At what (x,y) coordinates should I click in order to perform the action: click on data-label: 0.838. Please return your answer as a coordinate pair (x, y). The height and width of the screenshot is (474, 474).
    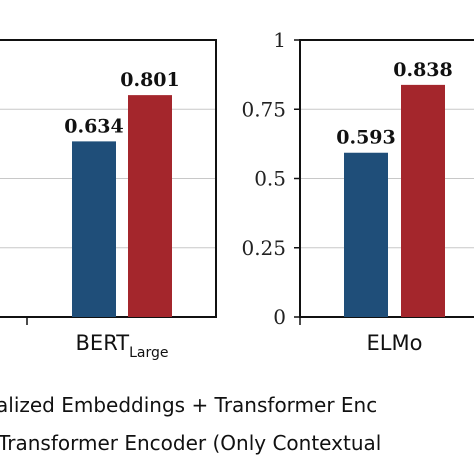
    Looking at the image, I should click on (423, 70).